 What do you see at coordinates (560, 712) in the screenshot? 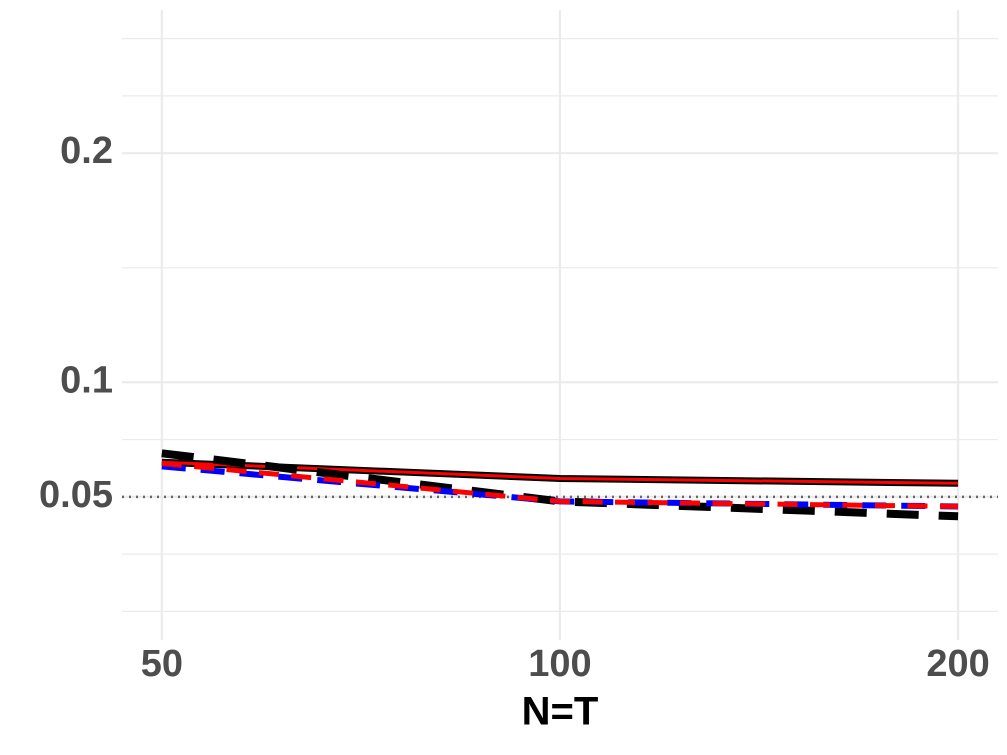
I see `x-axis-label: N=T` at bounding box center [560, 712].